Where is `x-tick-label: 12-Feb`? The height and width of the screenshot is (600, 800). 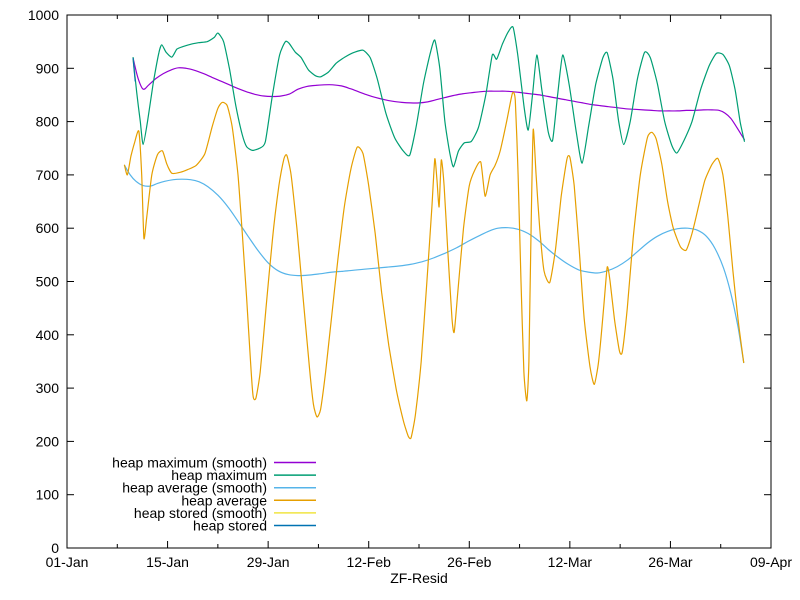 x-tick-label: 12-Feb is located at coordinates (369, 562).